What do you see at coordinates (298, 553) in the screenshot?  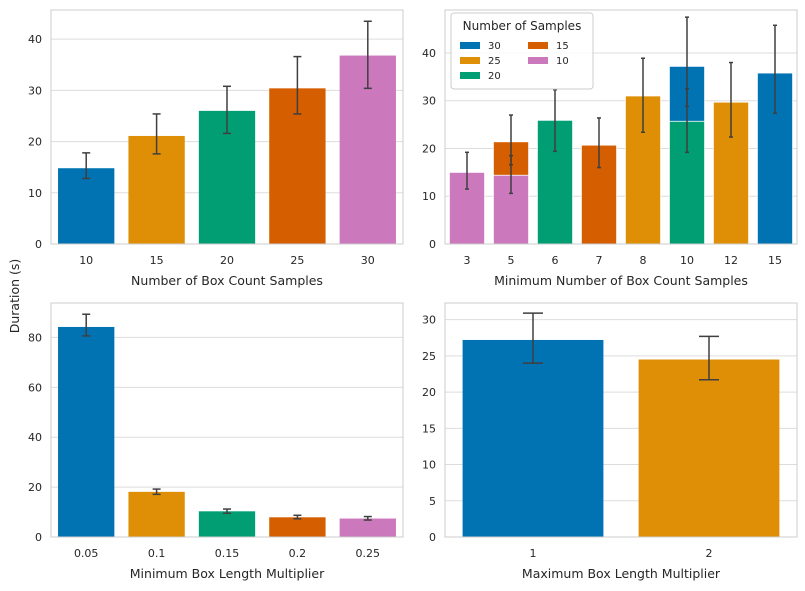 I see `x-tick-label: 0.2` at bounding box center [298, 553].